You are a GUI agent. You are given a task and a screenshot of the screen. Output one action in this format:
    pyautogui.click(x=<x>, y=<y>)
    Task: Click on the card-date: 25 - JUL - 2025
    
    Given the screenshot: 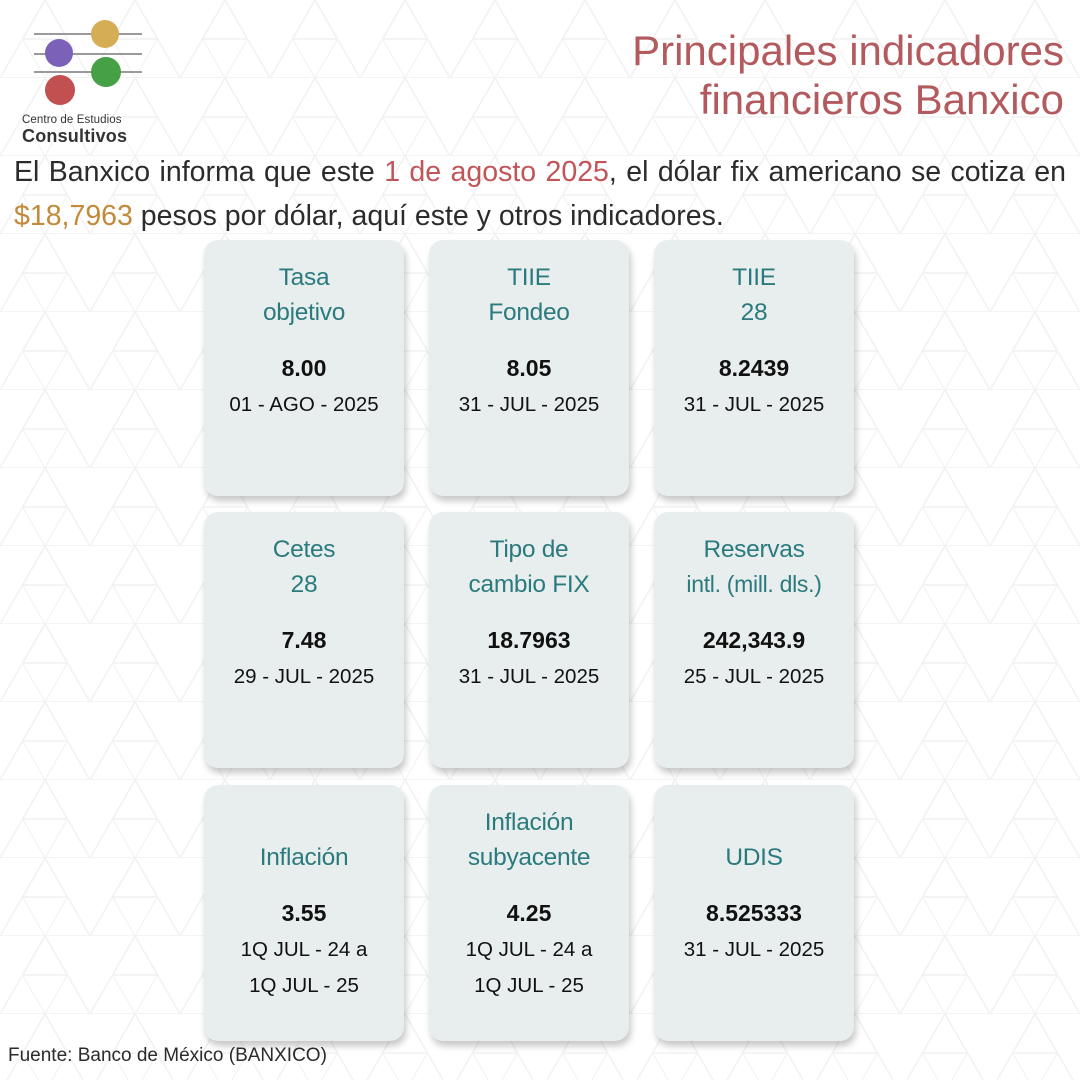 What is the action you would take?
    pyautogui.click(x=754, y=676)
    